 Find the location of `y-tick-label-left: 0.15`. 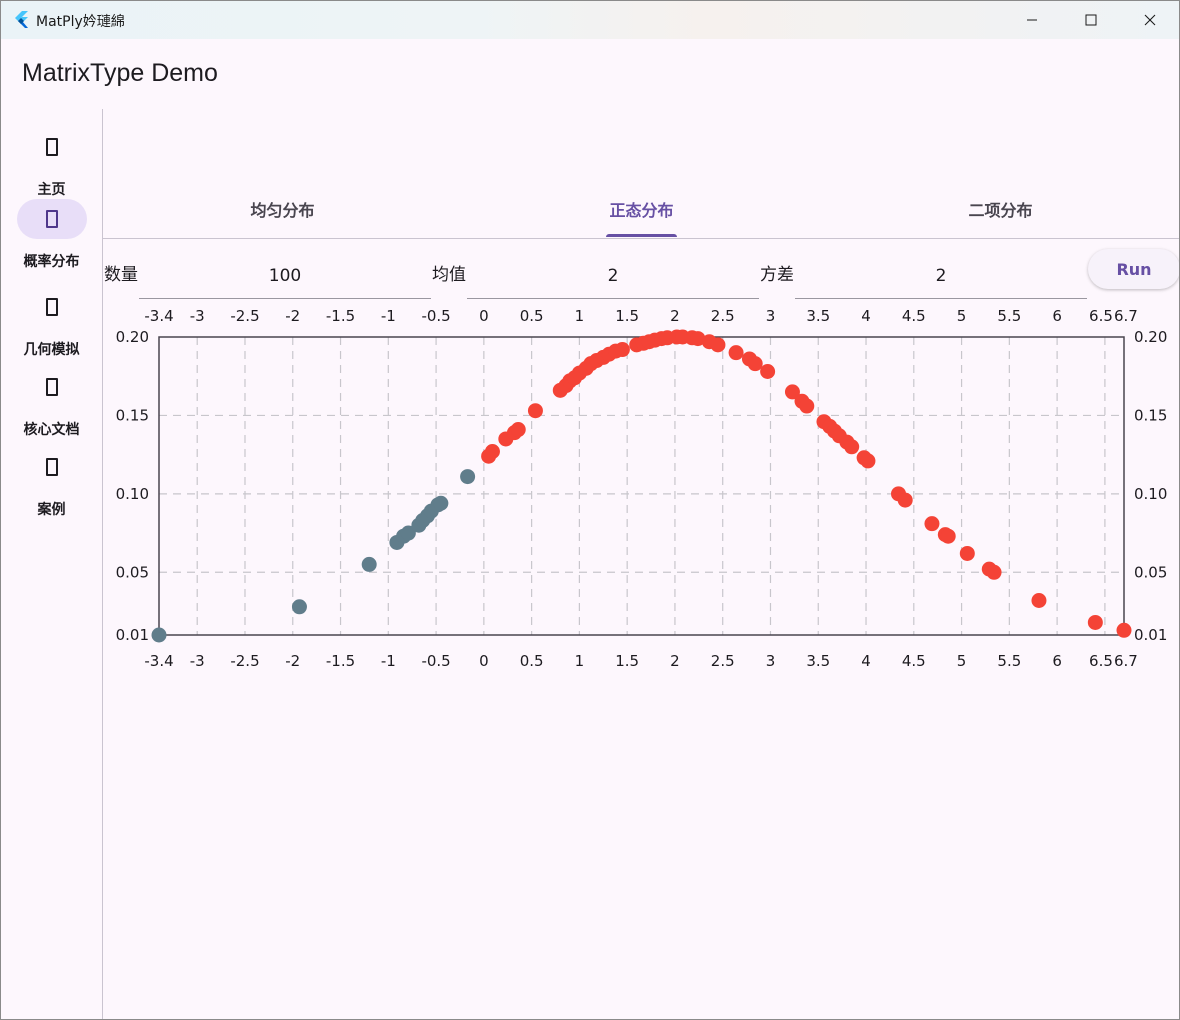

y-tick-label-left: 0.15 is located at coordinates (132, 415).